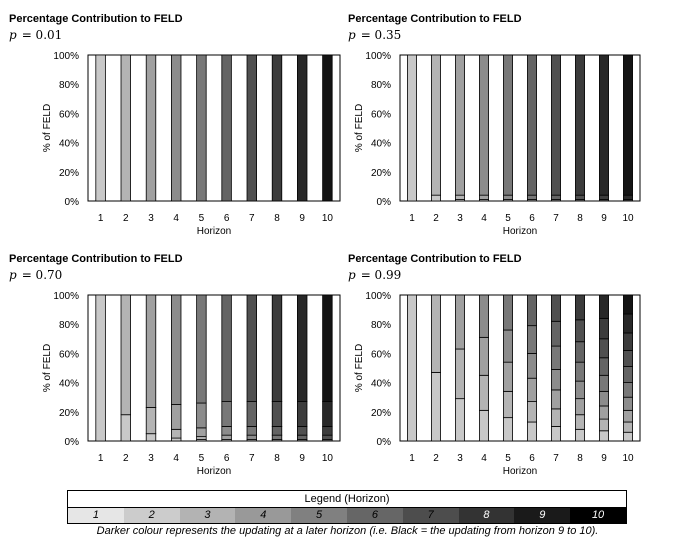  Describe the element at coordinates (381, 35) in the screenshot. I see `subtitle-value: = 0.35` at that location.